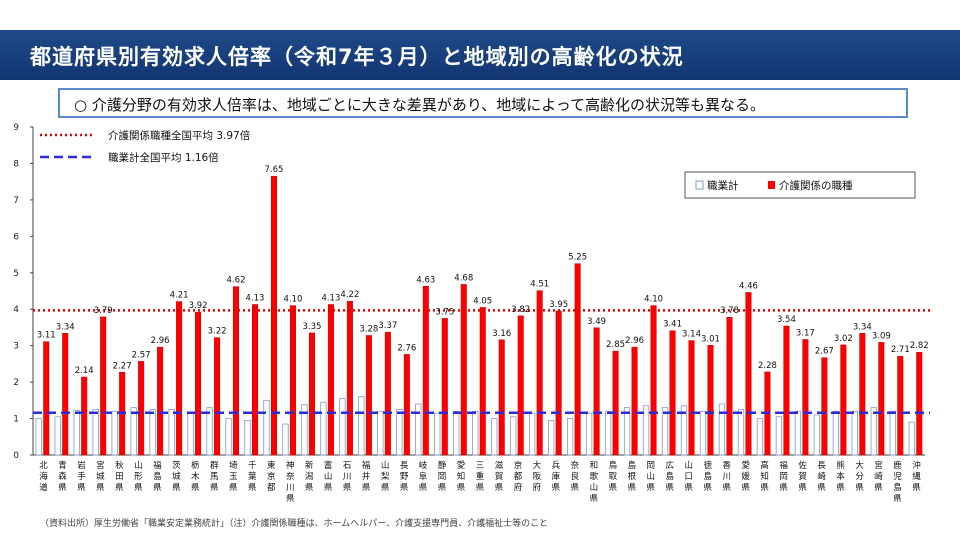  Describe the element at coordinates (290, 482) in the screenshot. I see `x-tick-label: 神奈川県` at that location.